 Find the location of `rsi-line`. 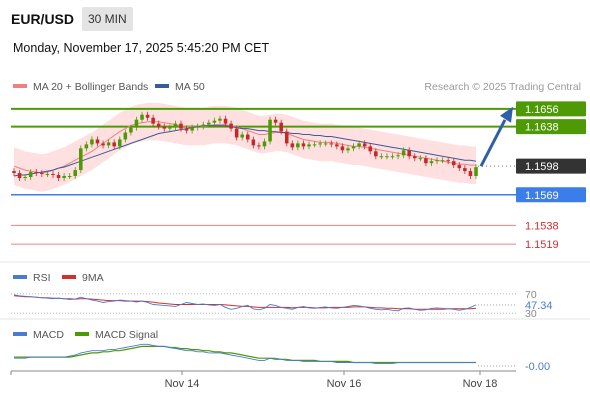

rsi-line is located at coordinates (245, 303).